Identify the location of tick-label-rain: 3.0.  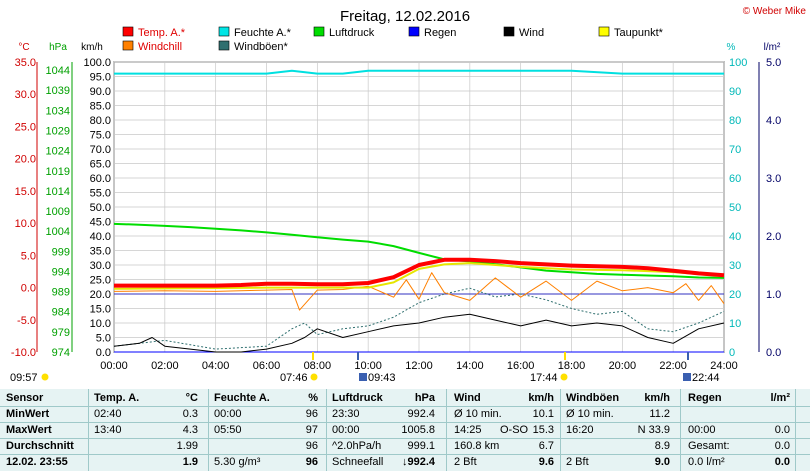
(773, 179).